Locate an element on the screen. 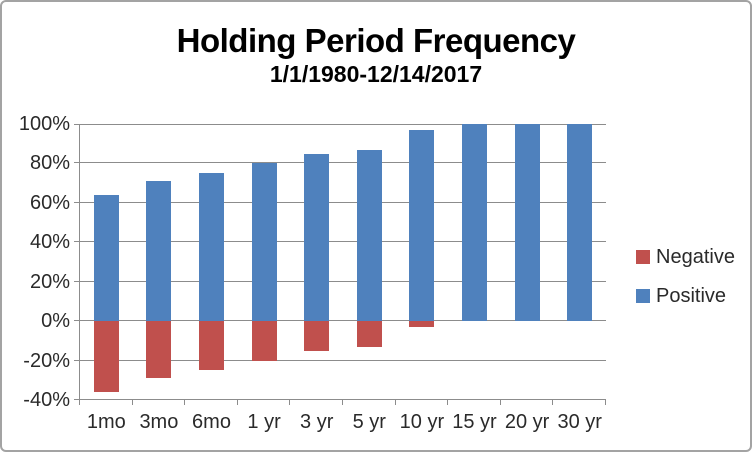 Image resolution: width=752 pixels, height=452 pixels. bar-negative-1yr is located at coordinates (264, 341).